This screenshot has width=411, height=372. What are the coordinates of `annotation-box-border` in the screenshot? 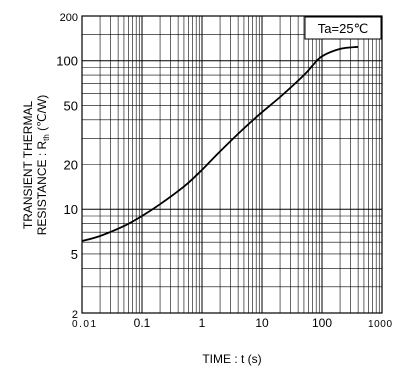 It's located at (343, 28).